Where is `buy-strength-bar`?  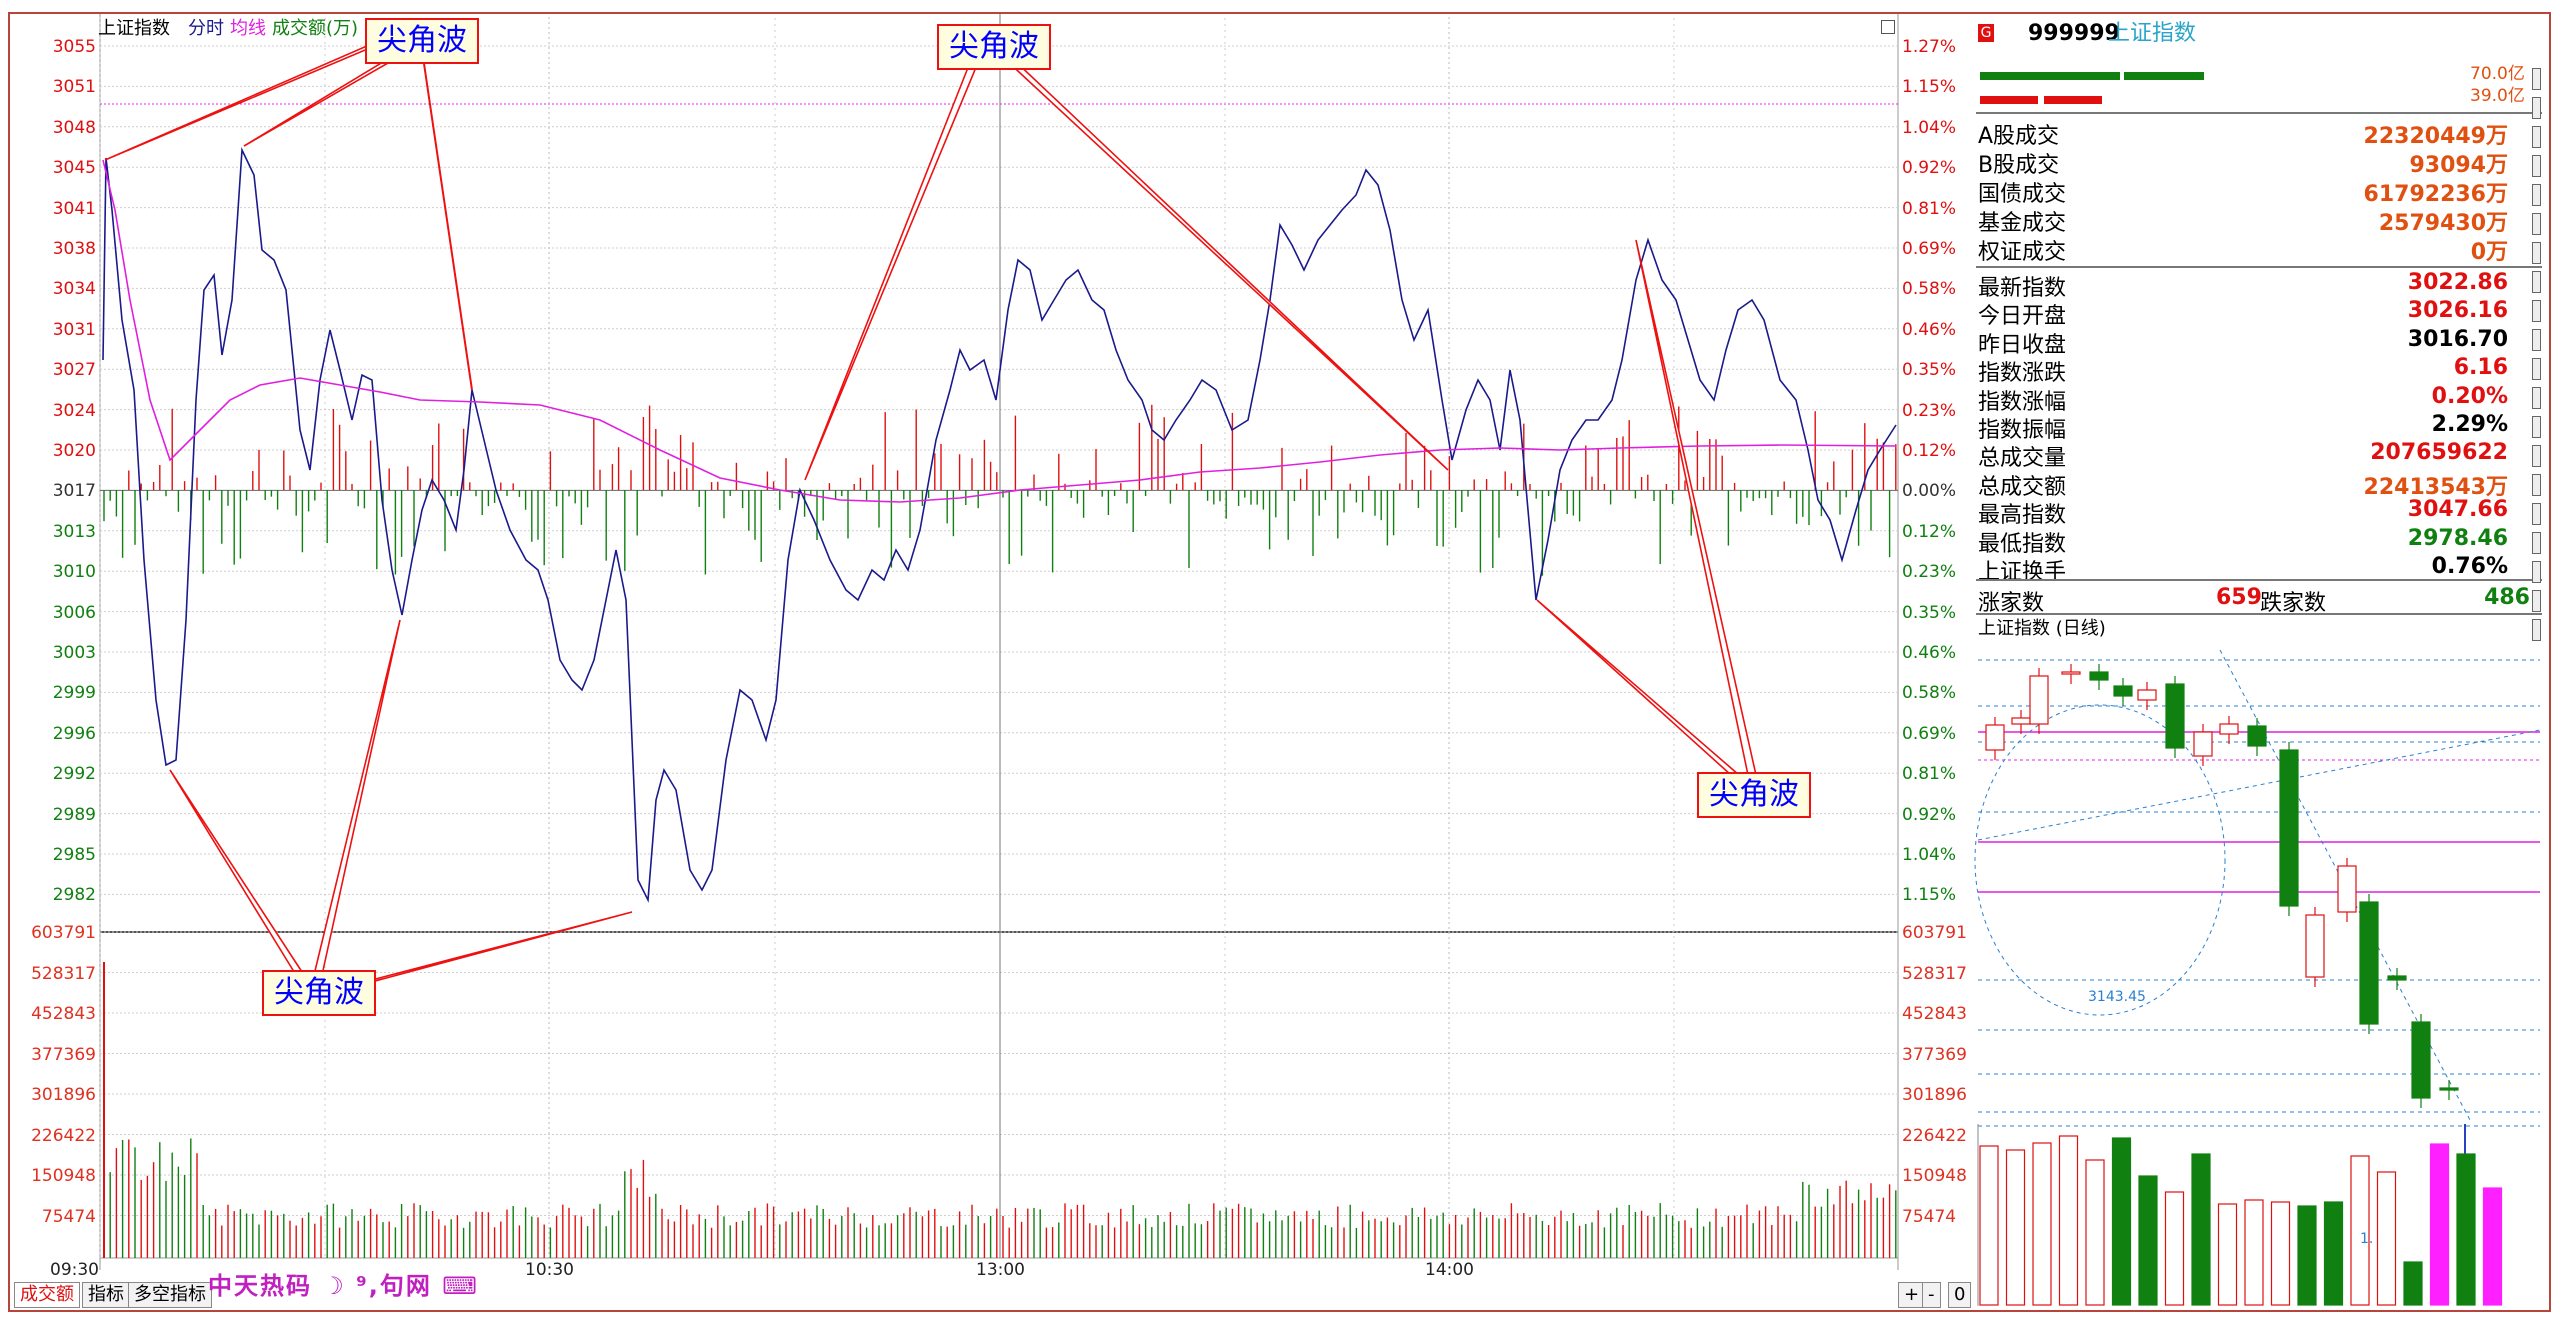
buy-strength-bar is located at coordinates (2050, 76).